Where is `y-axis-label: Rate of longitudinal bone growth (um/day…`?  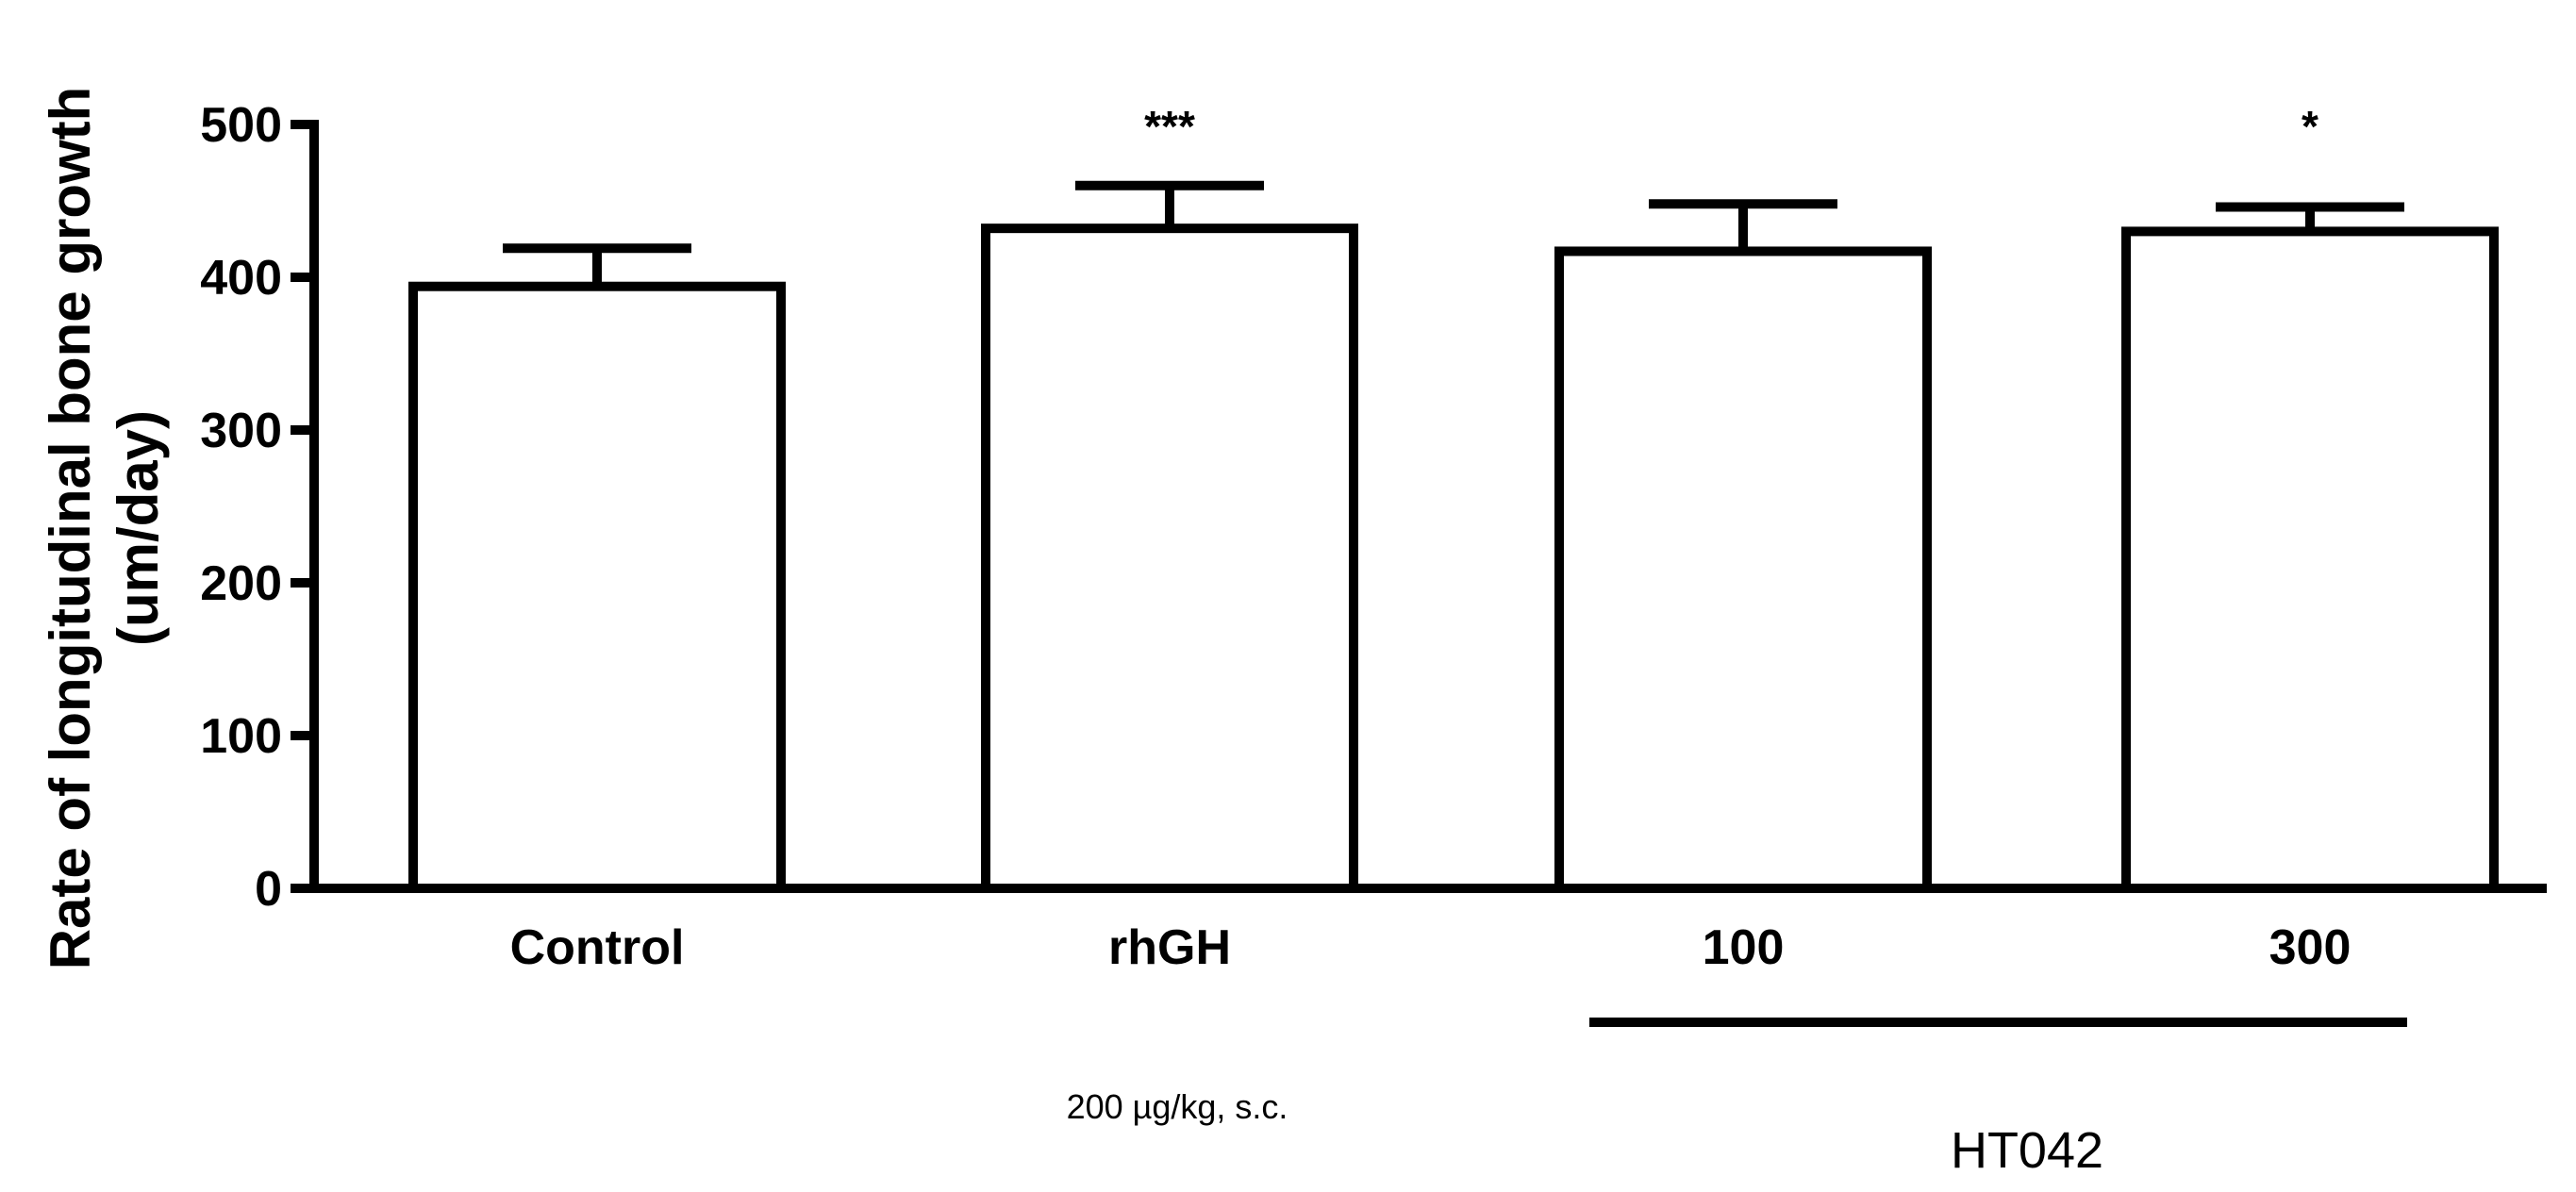 y-axis-label: Rate of longitudinal bone growth (um/day… is located at coordinates (104, 528).